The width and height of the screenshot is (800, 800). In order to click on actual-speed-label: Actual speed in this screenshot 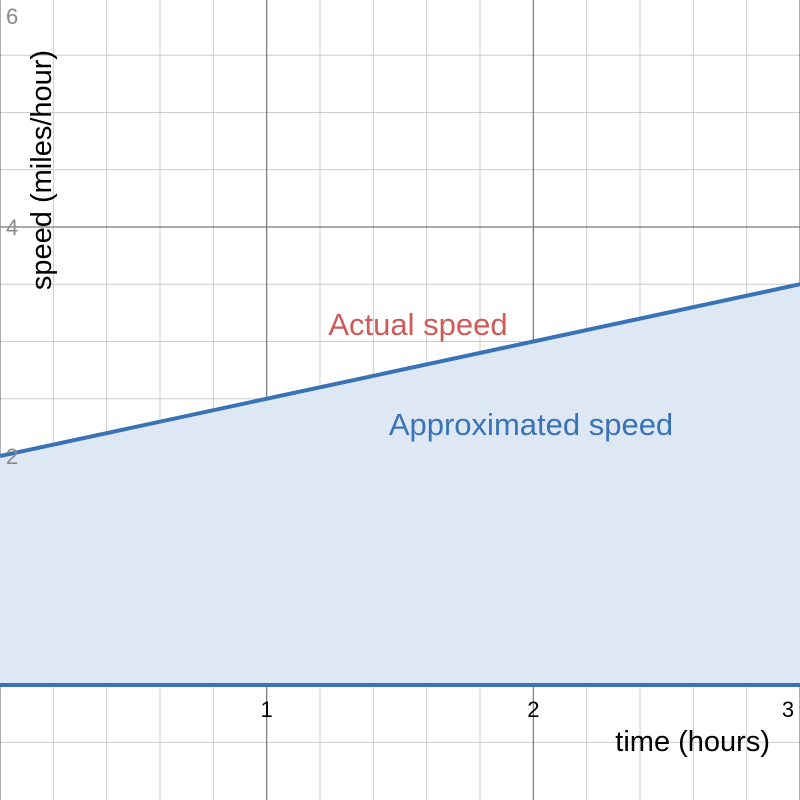, I will do `click(417, 324)`.